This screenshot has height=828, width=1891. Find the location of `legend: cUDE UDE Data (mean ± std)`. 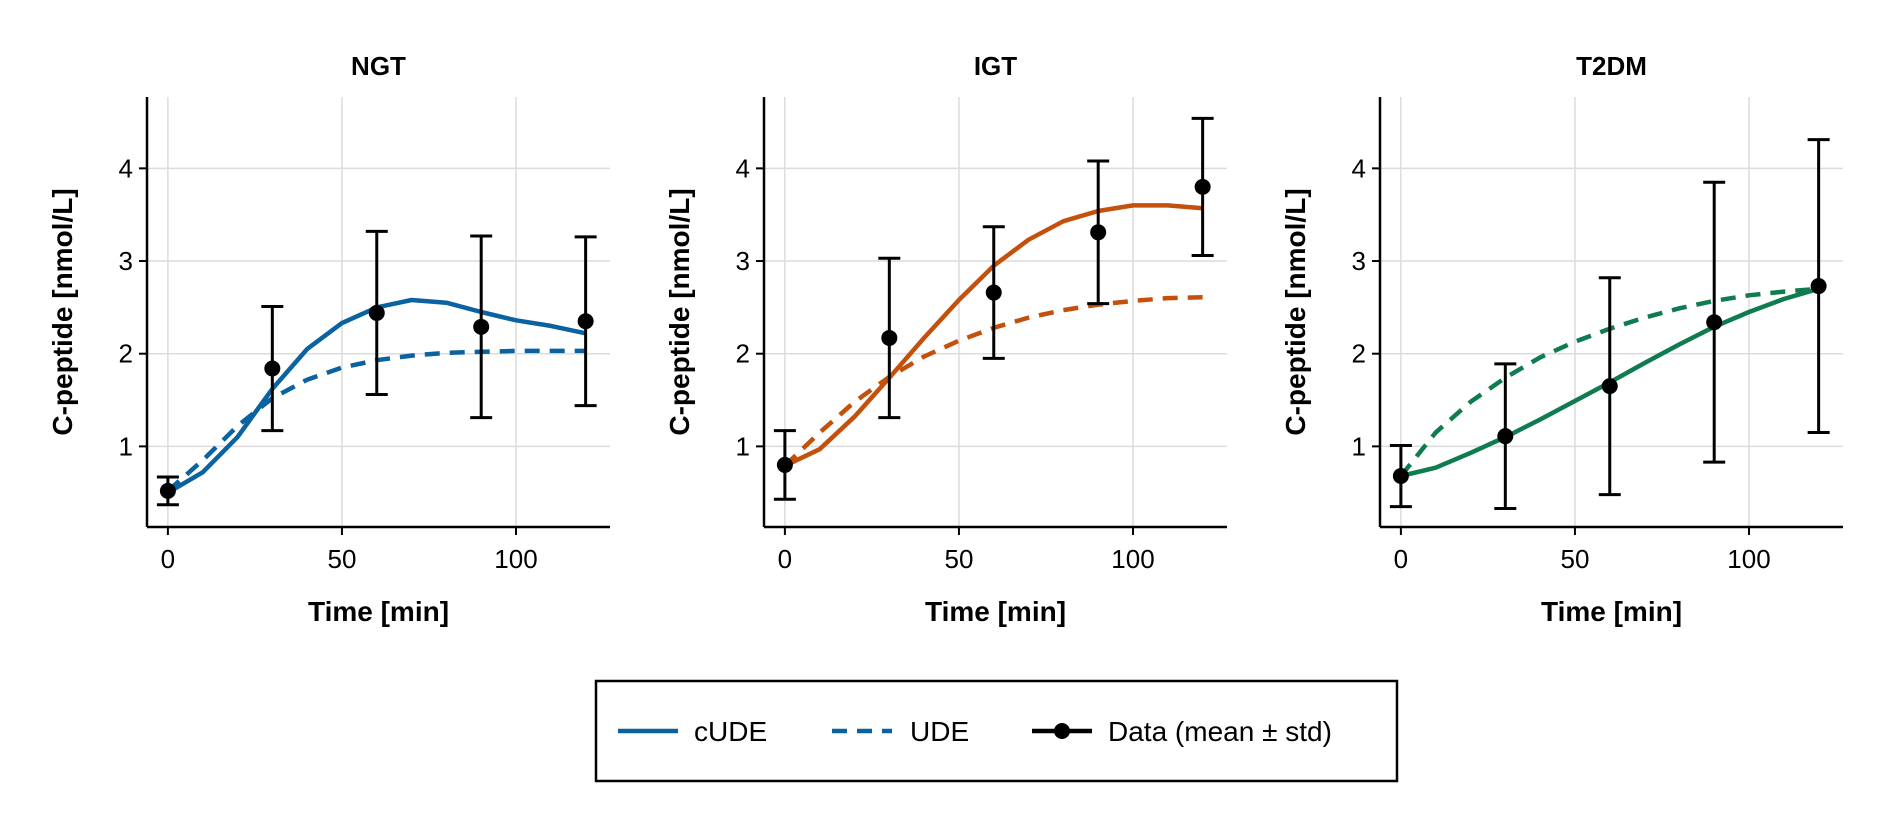

legend: cUDE UDE Data (mean ± std) is located at coordinates (996, 731).